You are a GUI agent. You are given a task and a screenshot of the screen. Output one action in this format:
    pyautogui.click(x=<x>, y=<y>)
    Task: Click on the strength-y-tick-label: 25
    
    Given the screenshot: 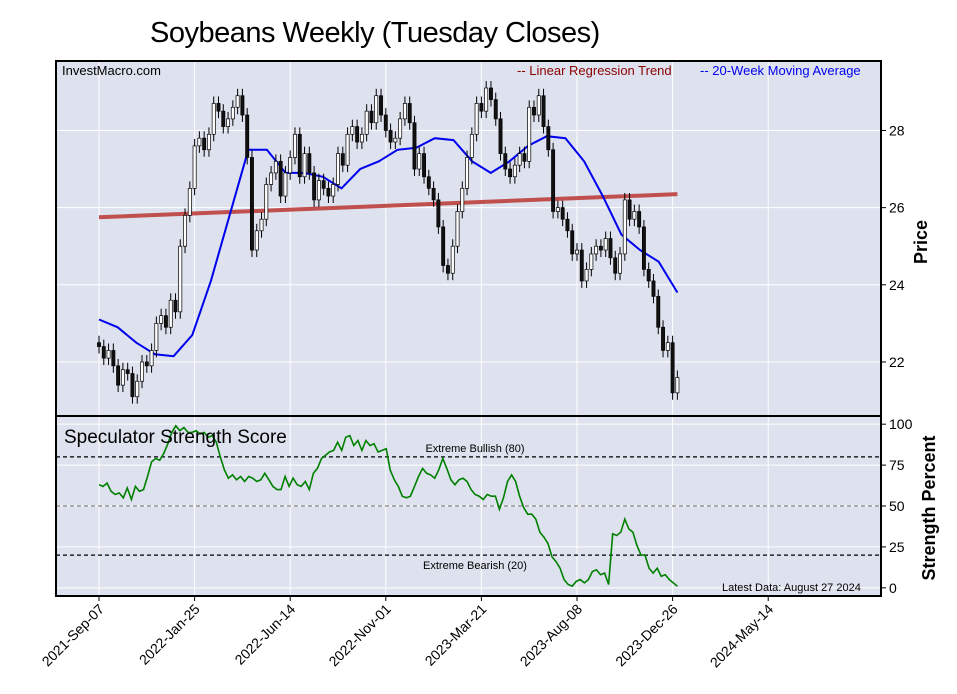 What is the action you would take?
    pyautogui.click(x=897, y=547)
    